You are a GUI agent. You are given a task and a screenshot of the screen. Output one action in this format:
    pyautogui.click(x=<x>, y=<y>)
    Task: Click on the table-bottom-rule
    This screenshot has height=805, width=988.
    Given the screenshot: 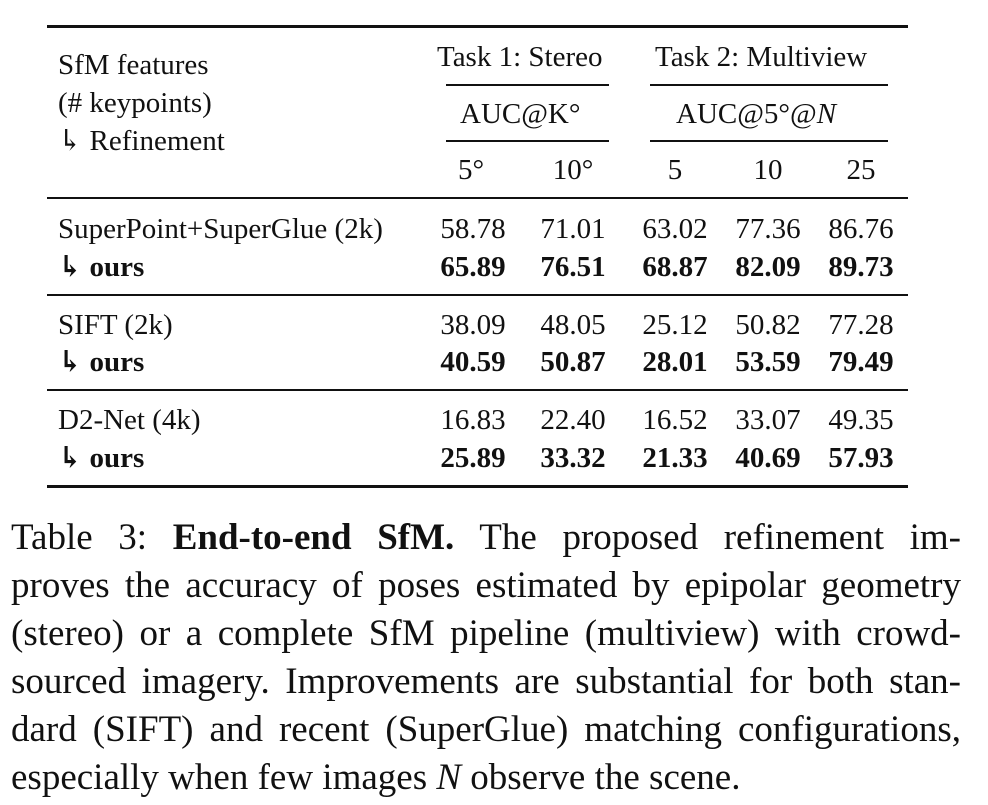 What is the action you would take?
    pyautogui.click(x=477, y=486)
    